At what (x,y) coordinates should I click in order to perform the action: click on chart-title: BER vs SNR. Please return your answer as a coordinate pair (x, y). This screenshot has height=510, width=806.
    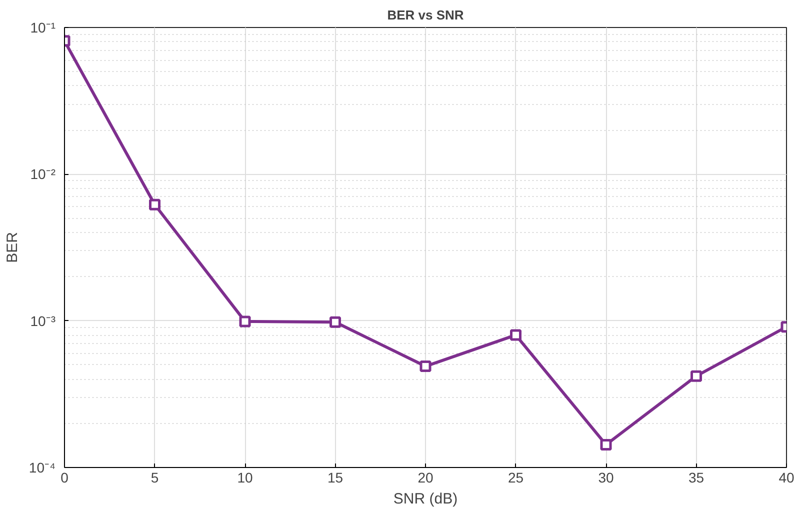
    Looking at the image, I should click on (425, 15).